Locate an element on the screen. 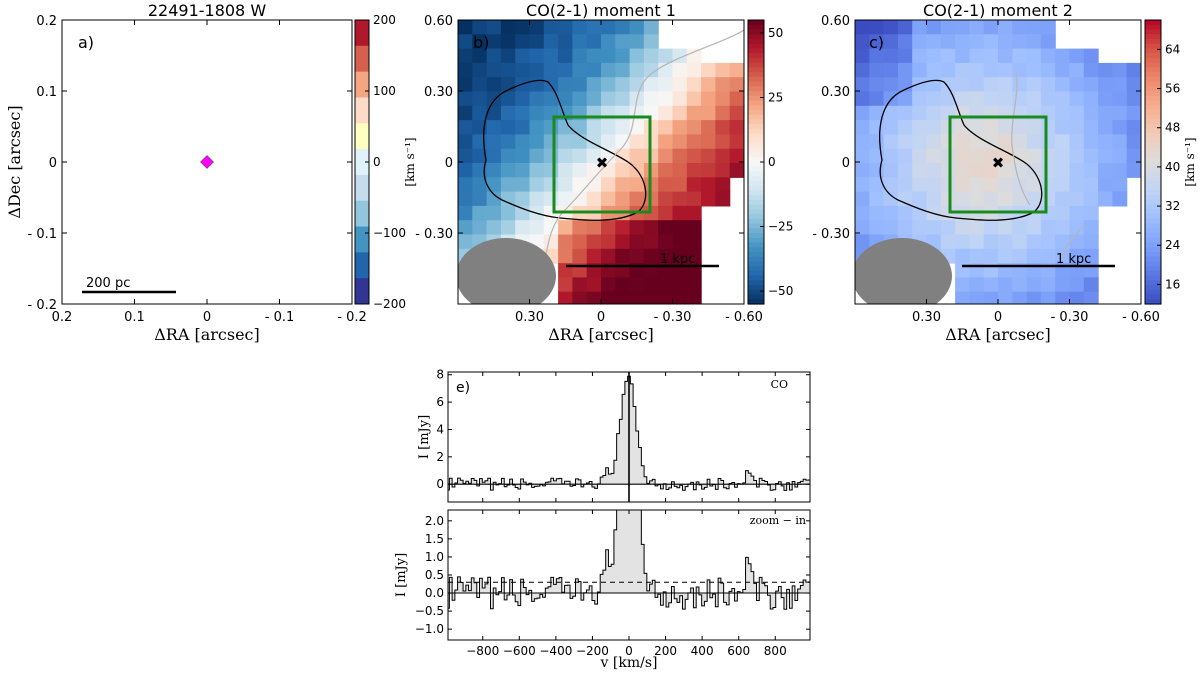  spectrum-ytick-label: 4 is located at coordinates (440, 429).